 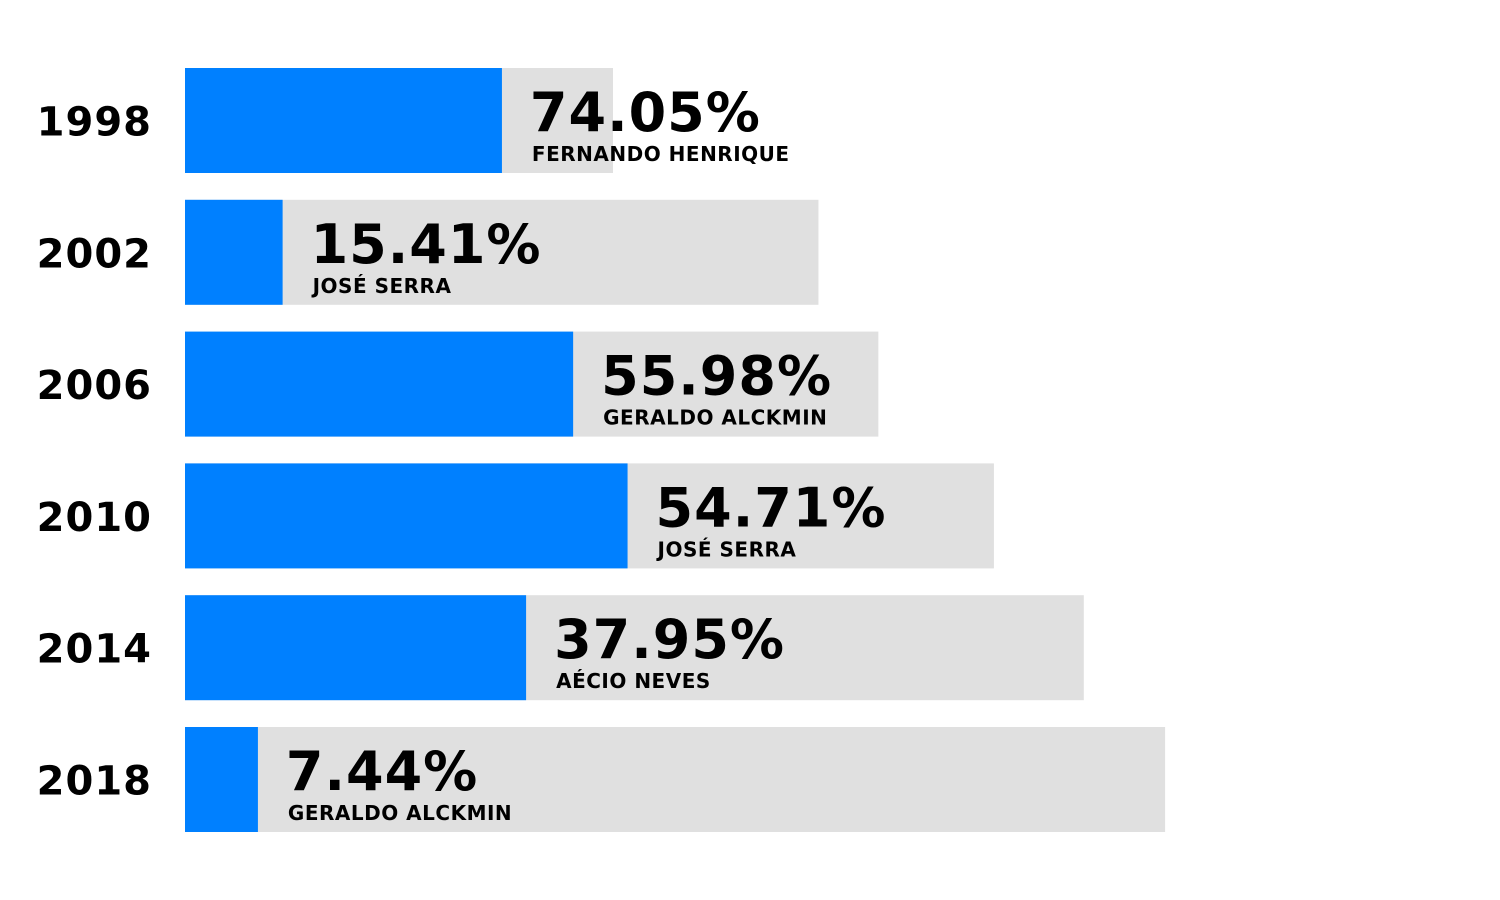 What do you see at coordinates (426, 244) in the screenshot?
I see `percent-label: 15.41%` at bounding box center [426, 244].